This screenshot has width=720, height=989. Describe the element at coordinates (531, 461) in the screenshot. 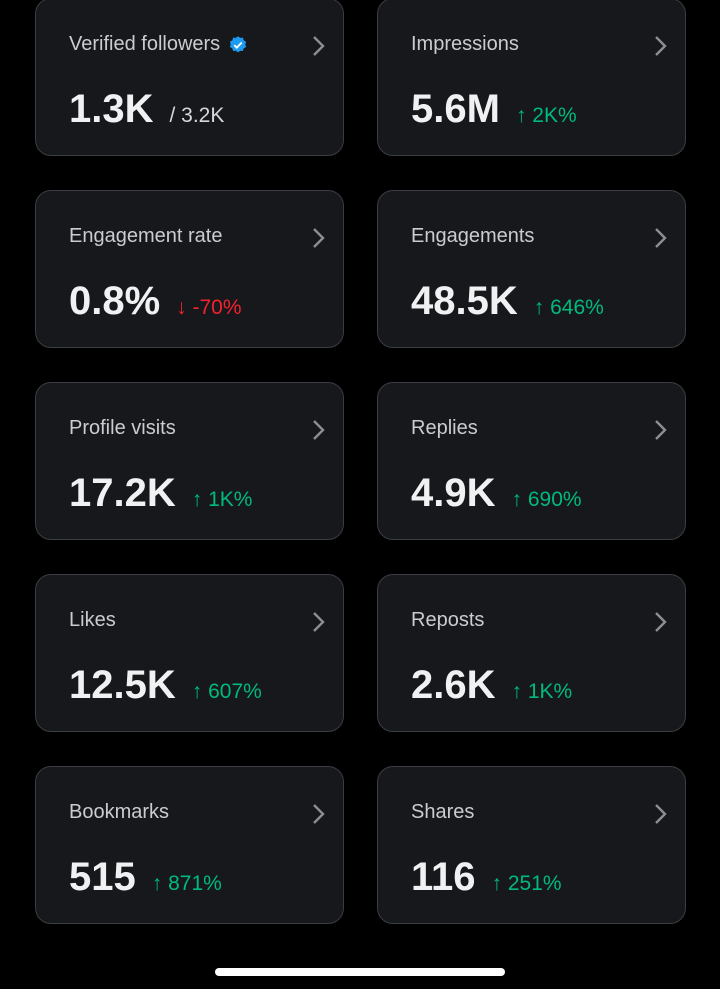

I see `metric-card: Replies 4.9K ↑ 690%` at that location.